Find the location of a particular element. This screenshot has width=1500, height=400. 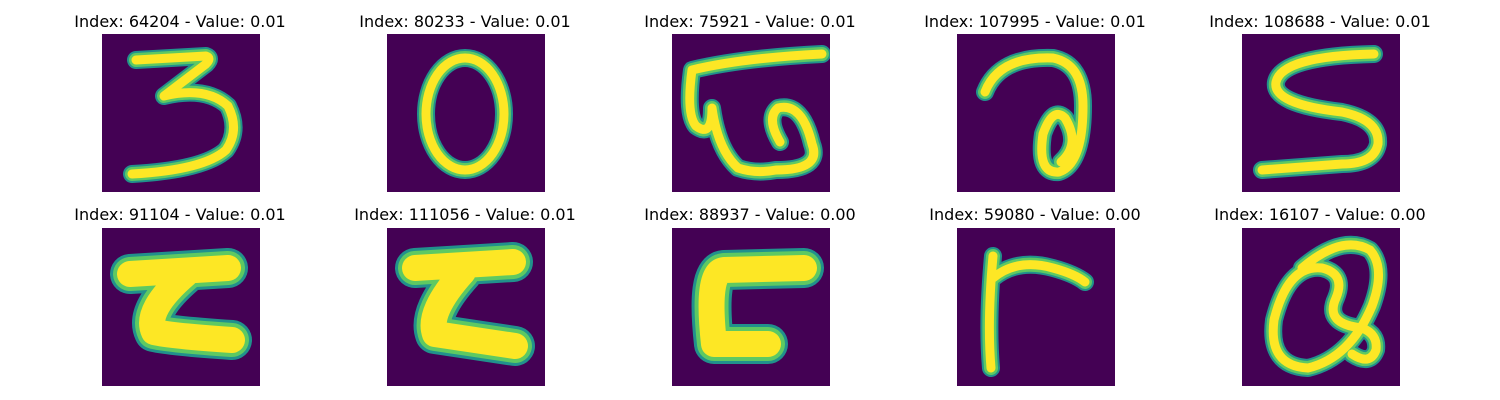

glyph-zero-image is located at coordinates (466, 113).